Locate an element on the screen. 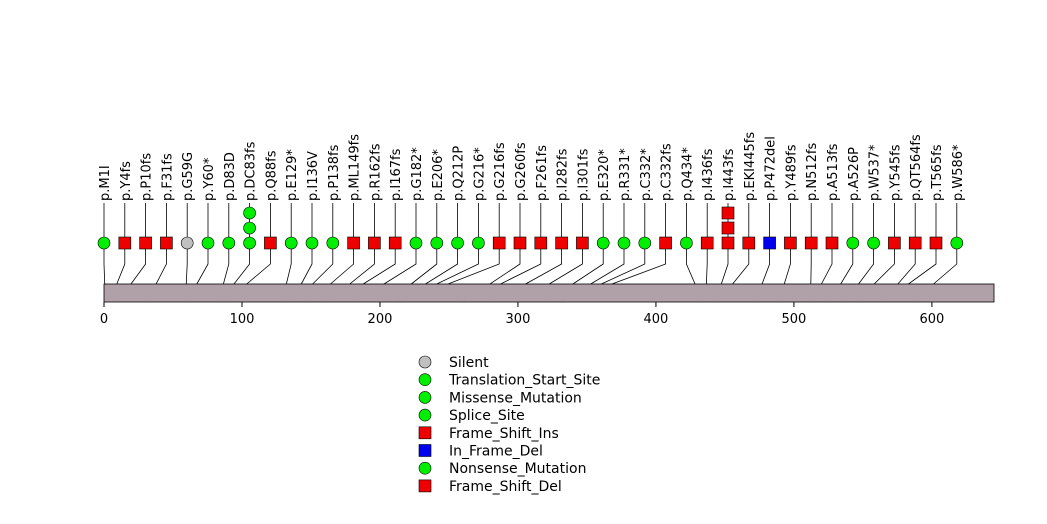 This screenshot has width=1047, height=524. mutation-label: p.E129* is located at coordinates (292, 175).